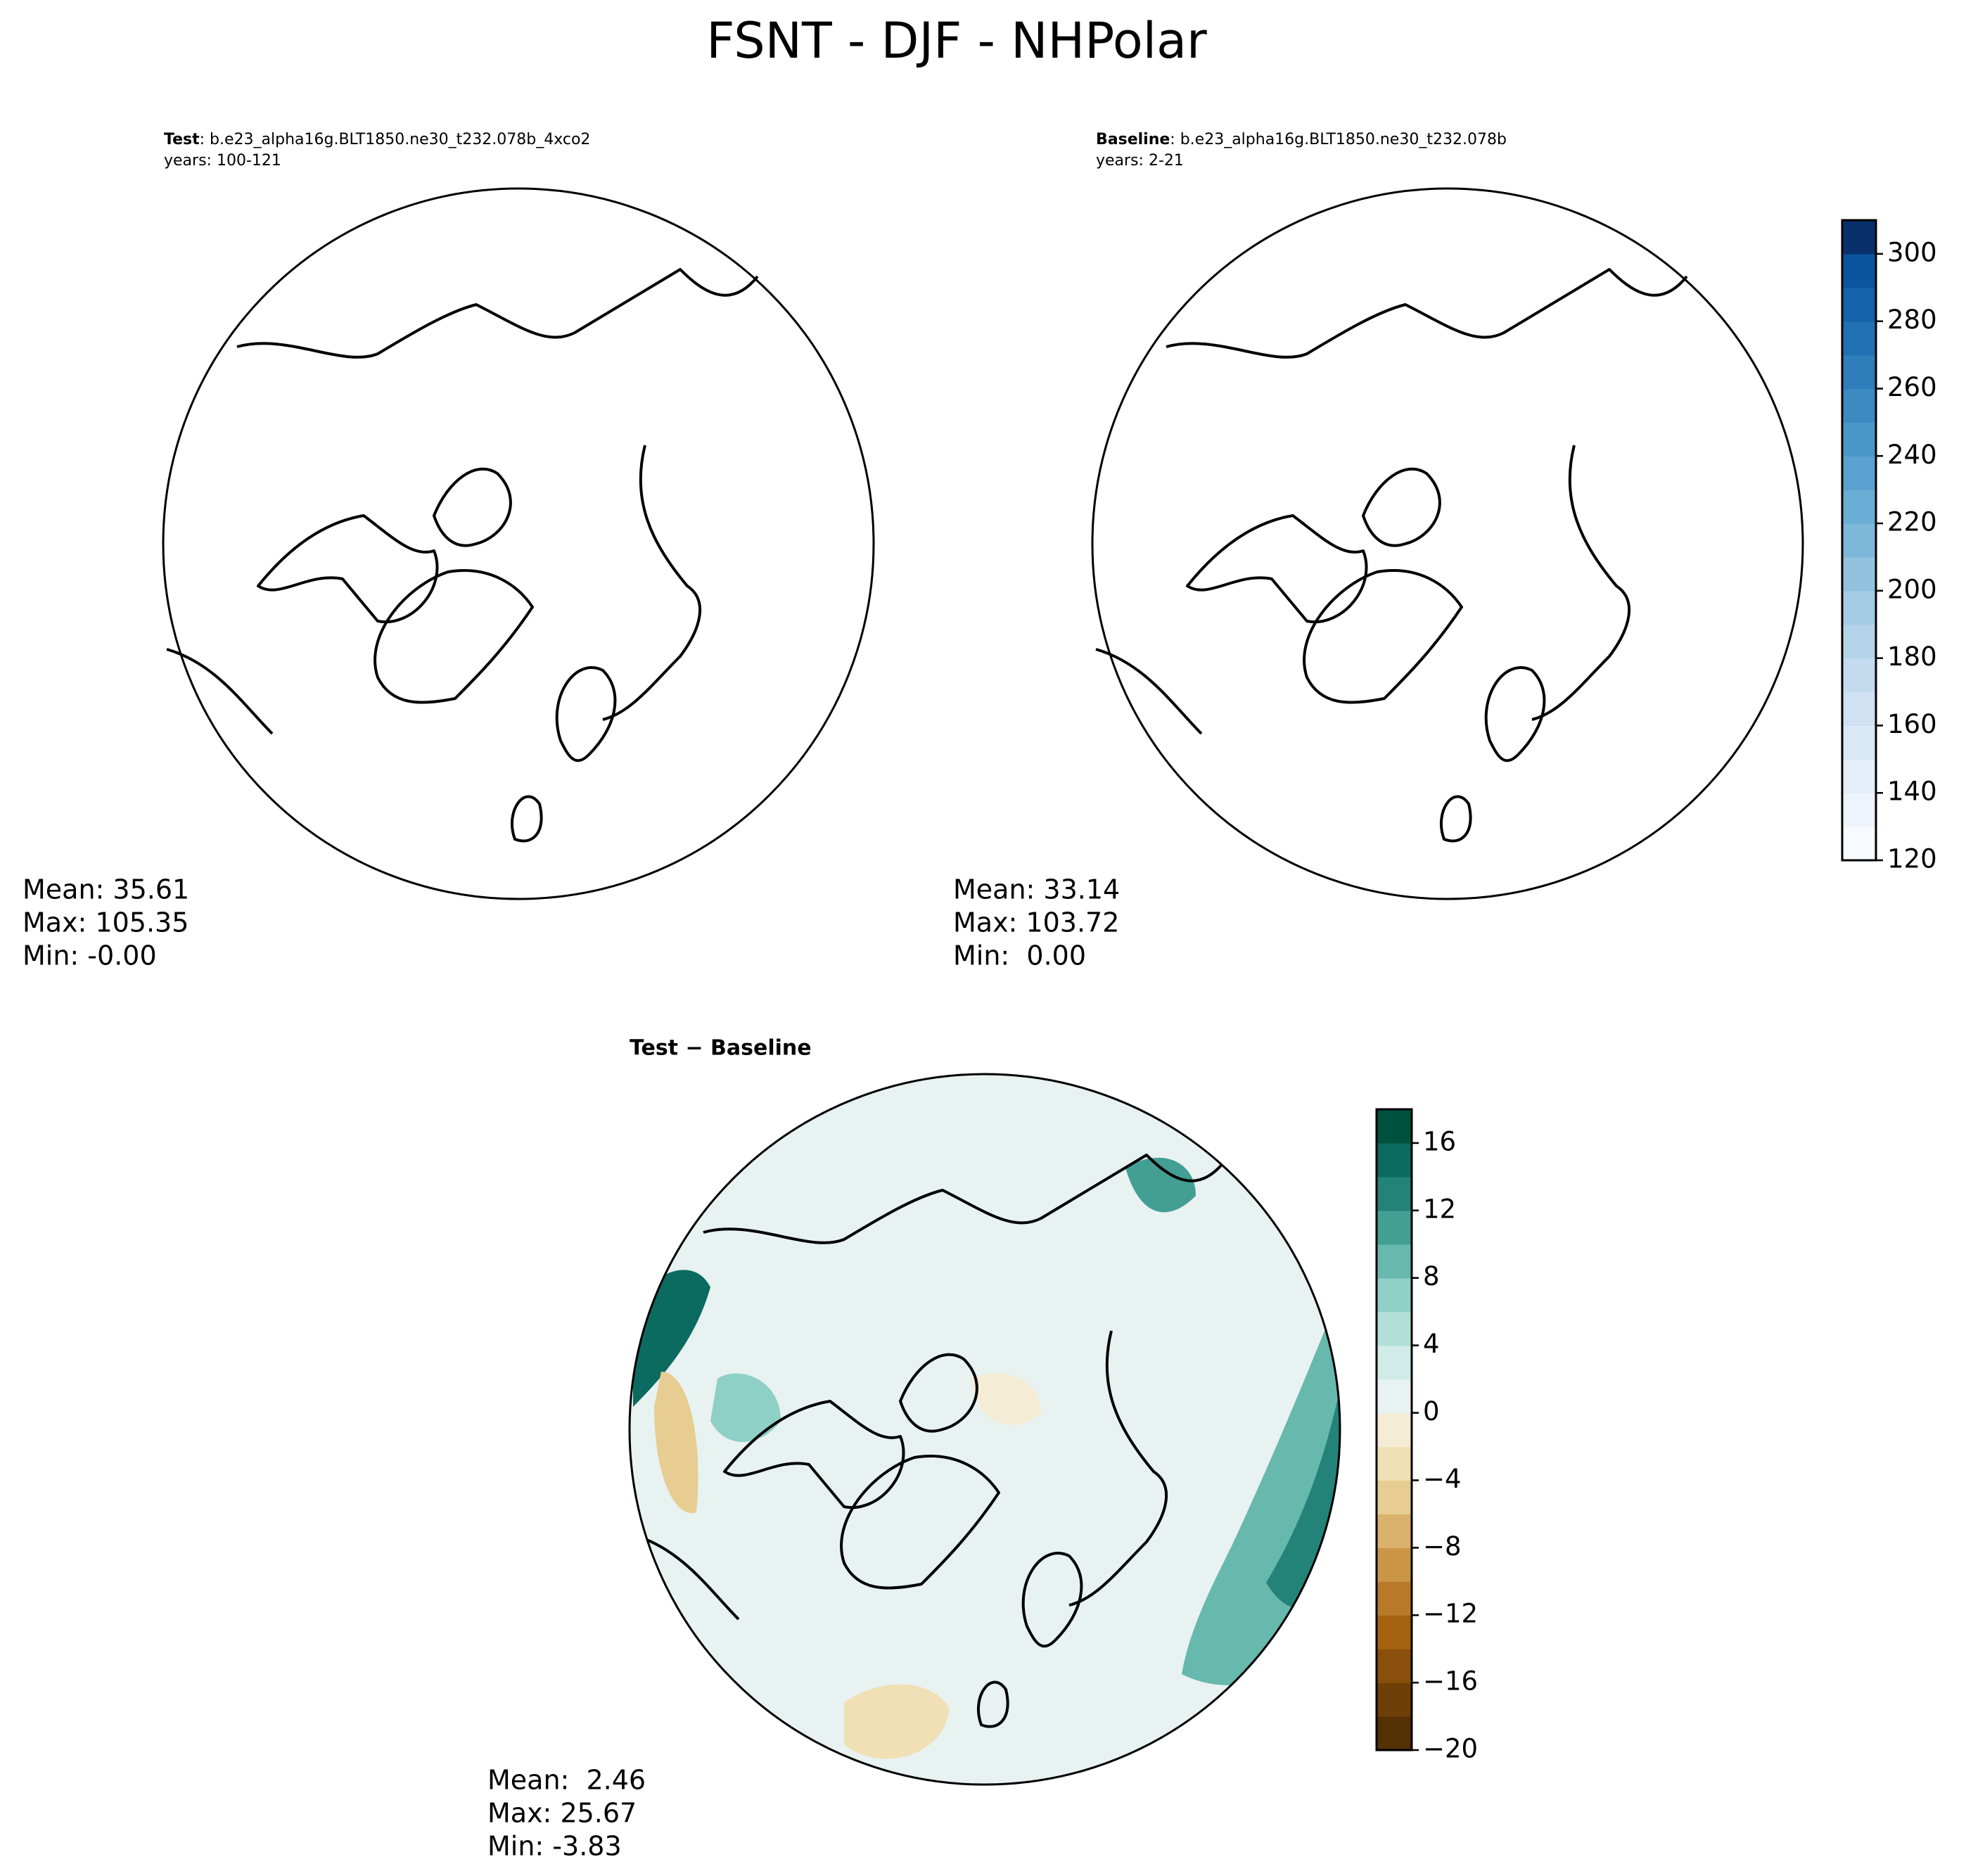  I want to click on diff-map, so click(984, 1429).